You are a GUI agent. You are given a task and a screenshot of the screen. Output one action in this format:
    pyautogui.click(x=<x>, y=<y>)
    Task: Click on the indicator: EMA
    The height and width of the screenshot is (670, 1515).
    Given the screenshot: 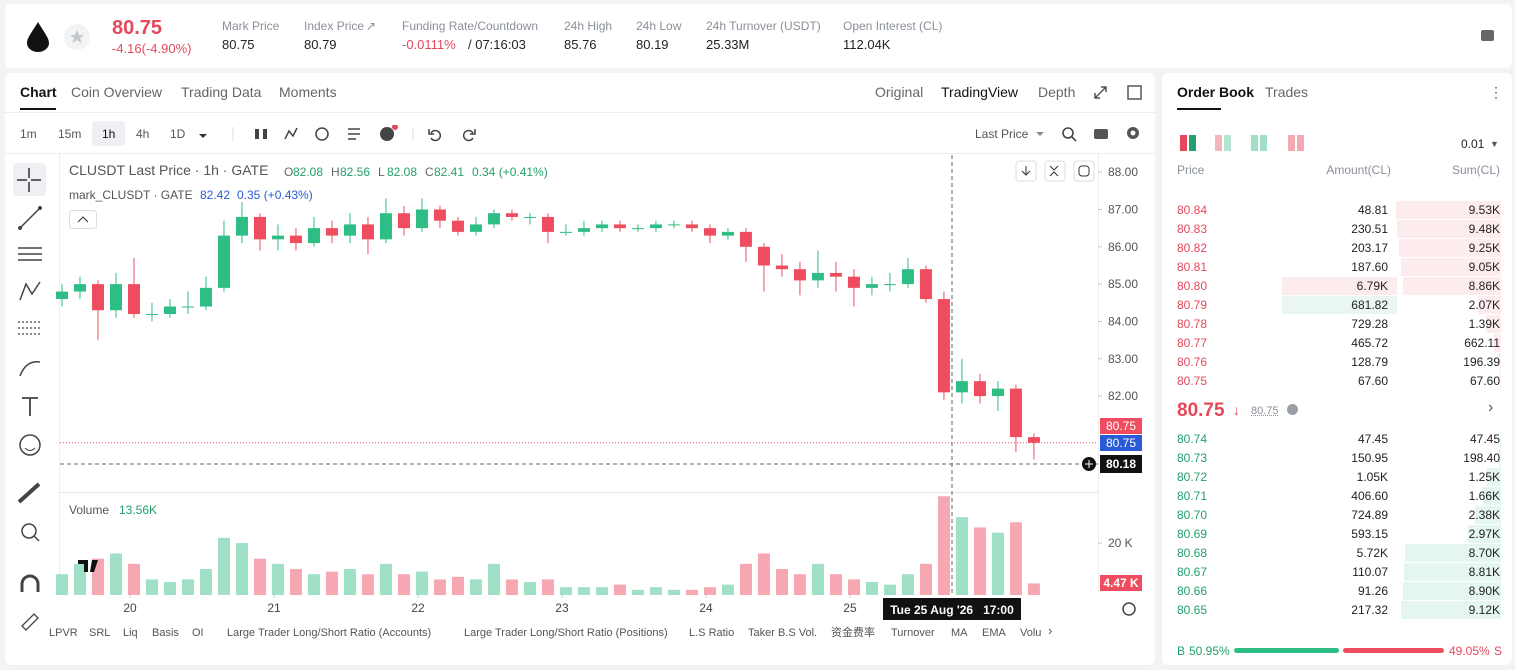 What is the action you would take?
    pyautogui.click(x=994, y=633)
    